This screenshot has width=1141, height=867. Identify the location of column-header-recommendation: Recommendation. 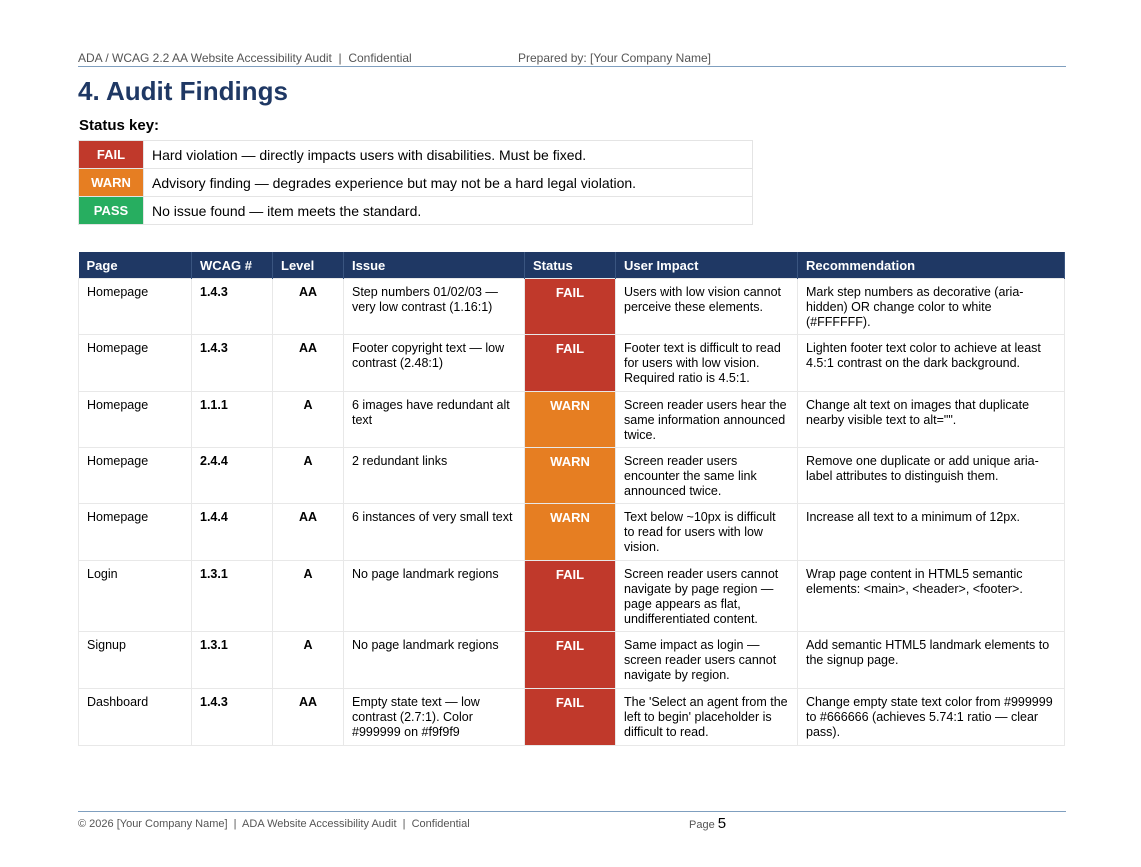
(931, 265).